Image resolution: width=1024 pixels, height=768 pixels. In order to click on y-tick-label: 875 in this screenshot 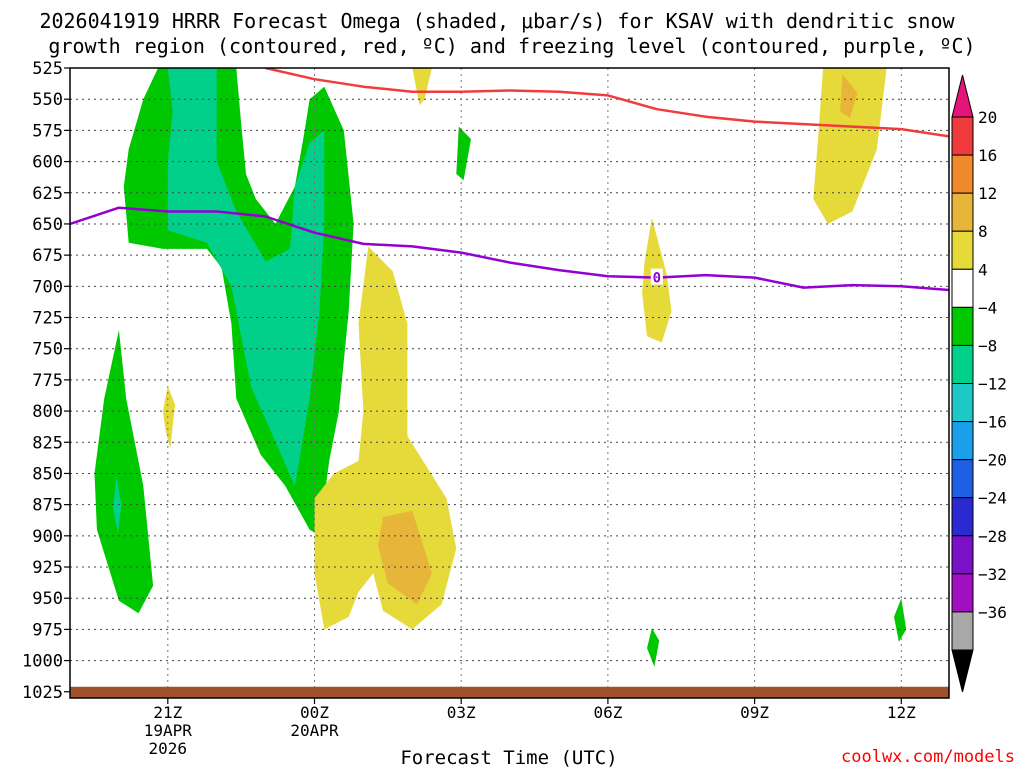, I will do `click(47, 506)`.